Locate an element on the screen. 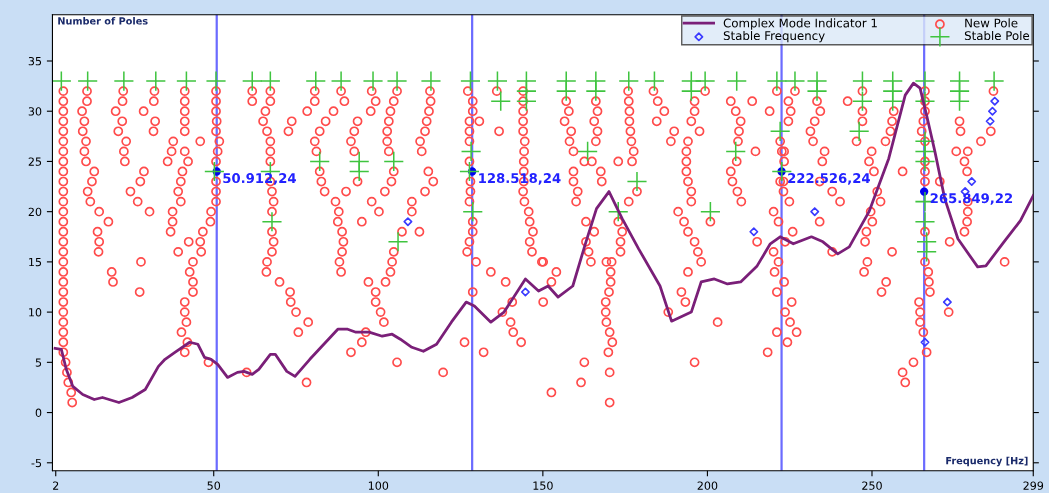 This screenshot has width=1049, height=493. y-tick-label: 0 is located at coordinates (38, 412).